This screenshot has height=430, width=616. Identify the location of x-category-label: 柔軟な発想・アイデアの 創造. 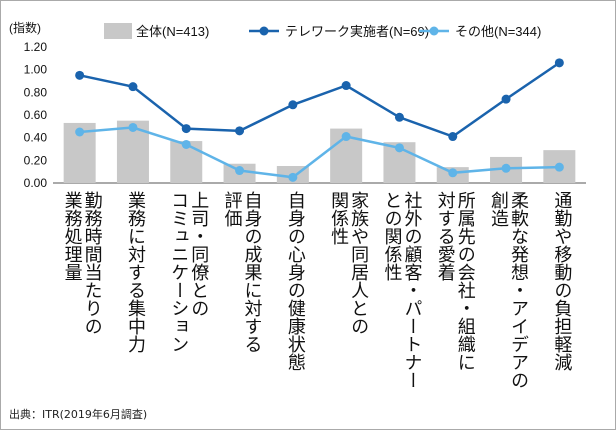
(509, 290).